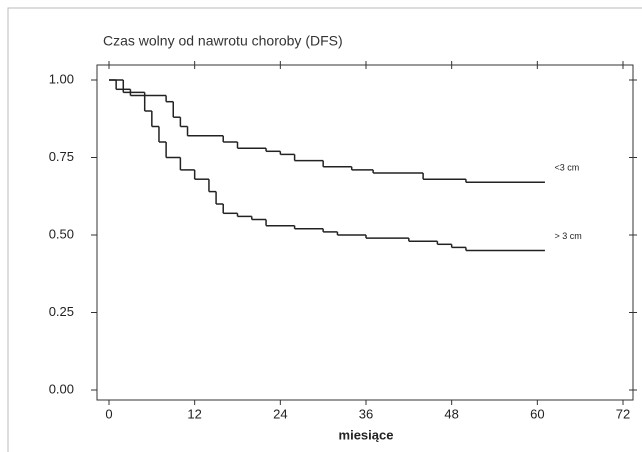 The image size is (642, 452). I want to click on x-axis-label: miesiące, so click(366, 434).